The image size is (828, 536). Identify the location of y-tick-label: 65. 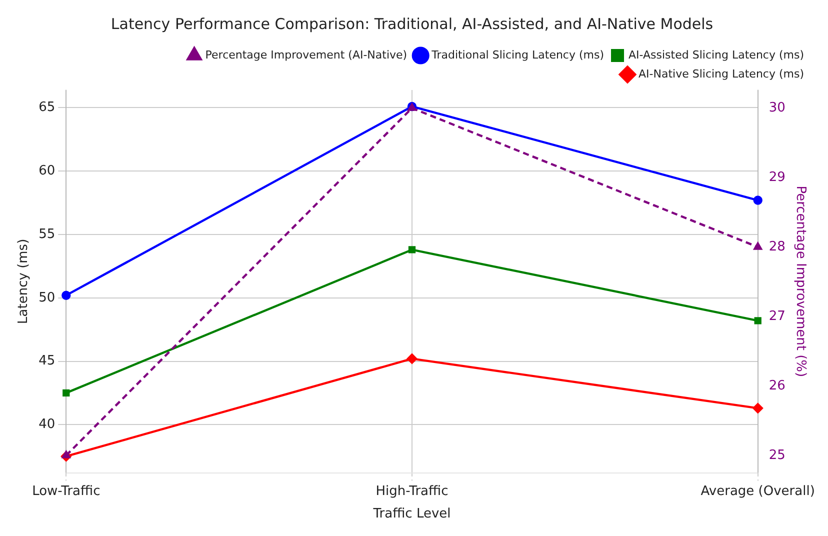
(47, 108).